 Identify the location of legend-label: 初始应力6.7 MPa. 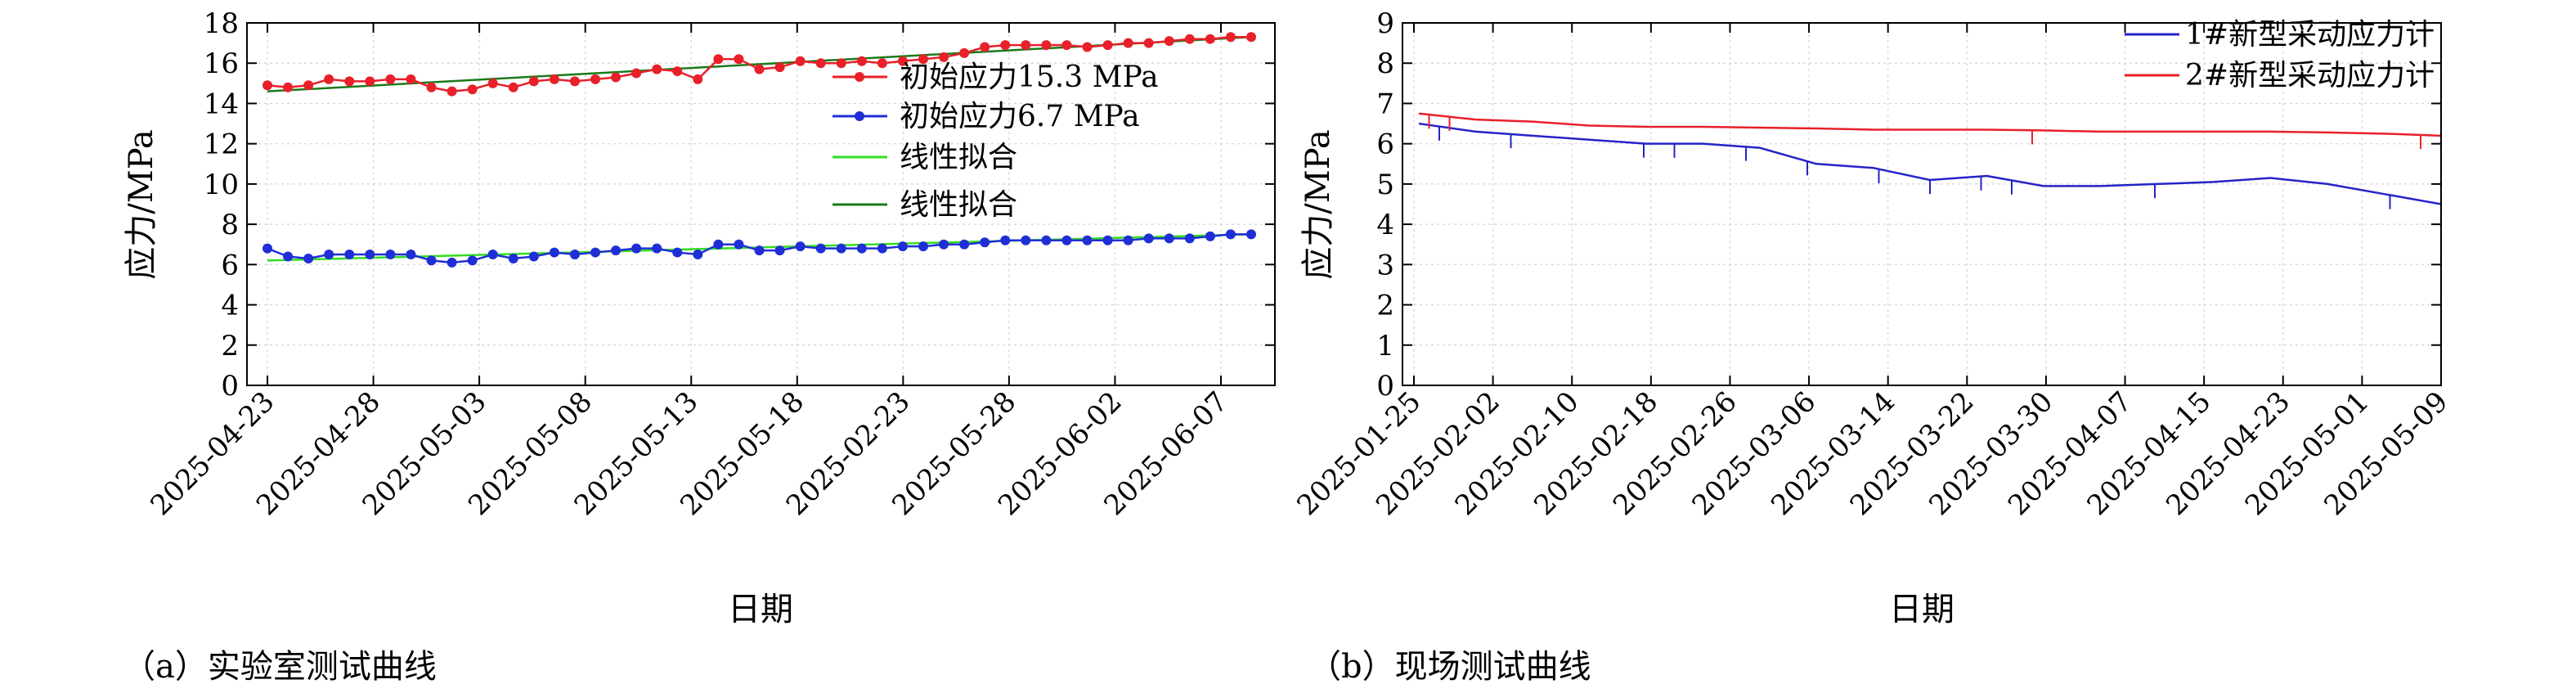
(1020, 117).